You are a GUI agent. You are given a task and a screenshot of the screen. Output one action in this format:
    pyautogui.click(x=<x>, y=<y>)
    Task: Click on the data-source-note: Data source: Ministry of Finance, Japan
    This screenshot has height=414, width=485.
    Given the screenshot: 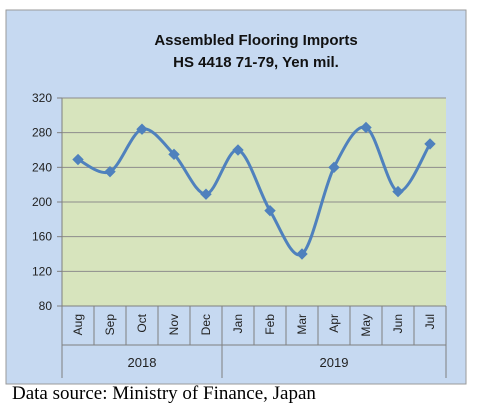 What is the action you would take?
    pyautogui.click(x=164, y=393)
    